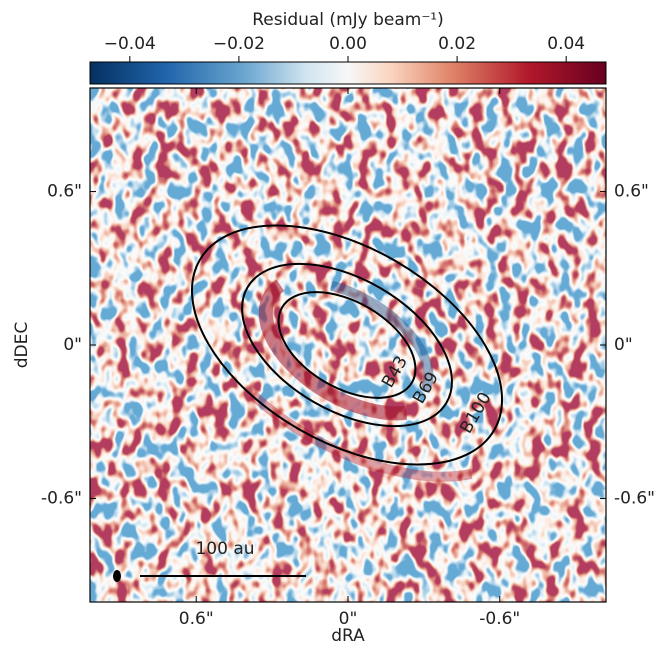 This screenshot has height=656, width=660. Describe the element at coordinates (72, 345) in the screenshot. I see `y-tick-label: 0"` at that location.